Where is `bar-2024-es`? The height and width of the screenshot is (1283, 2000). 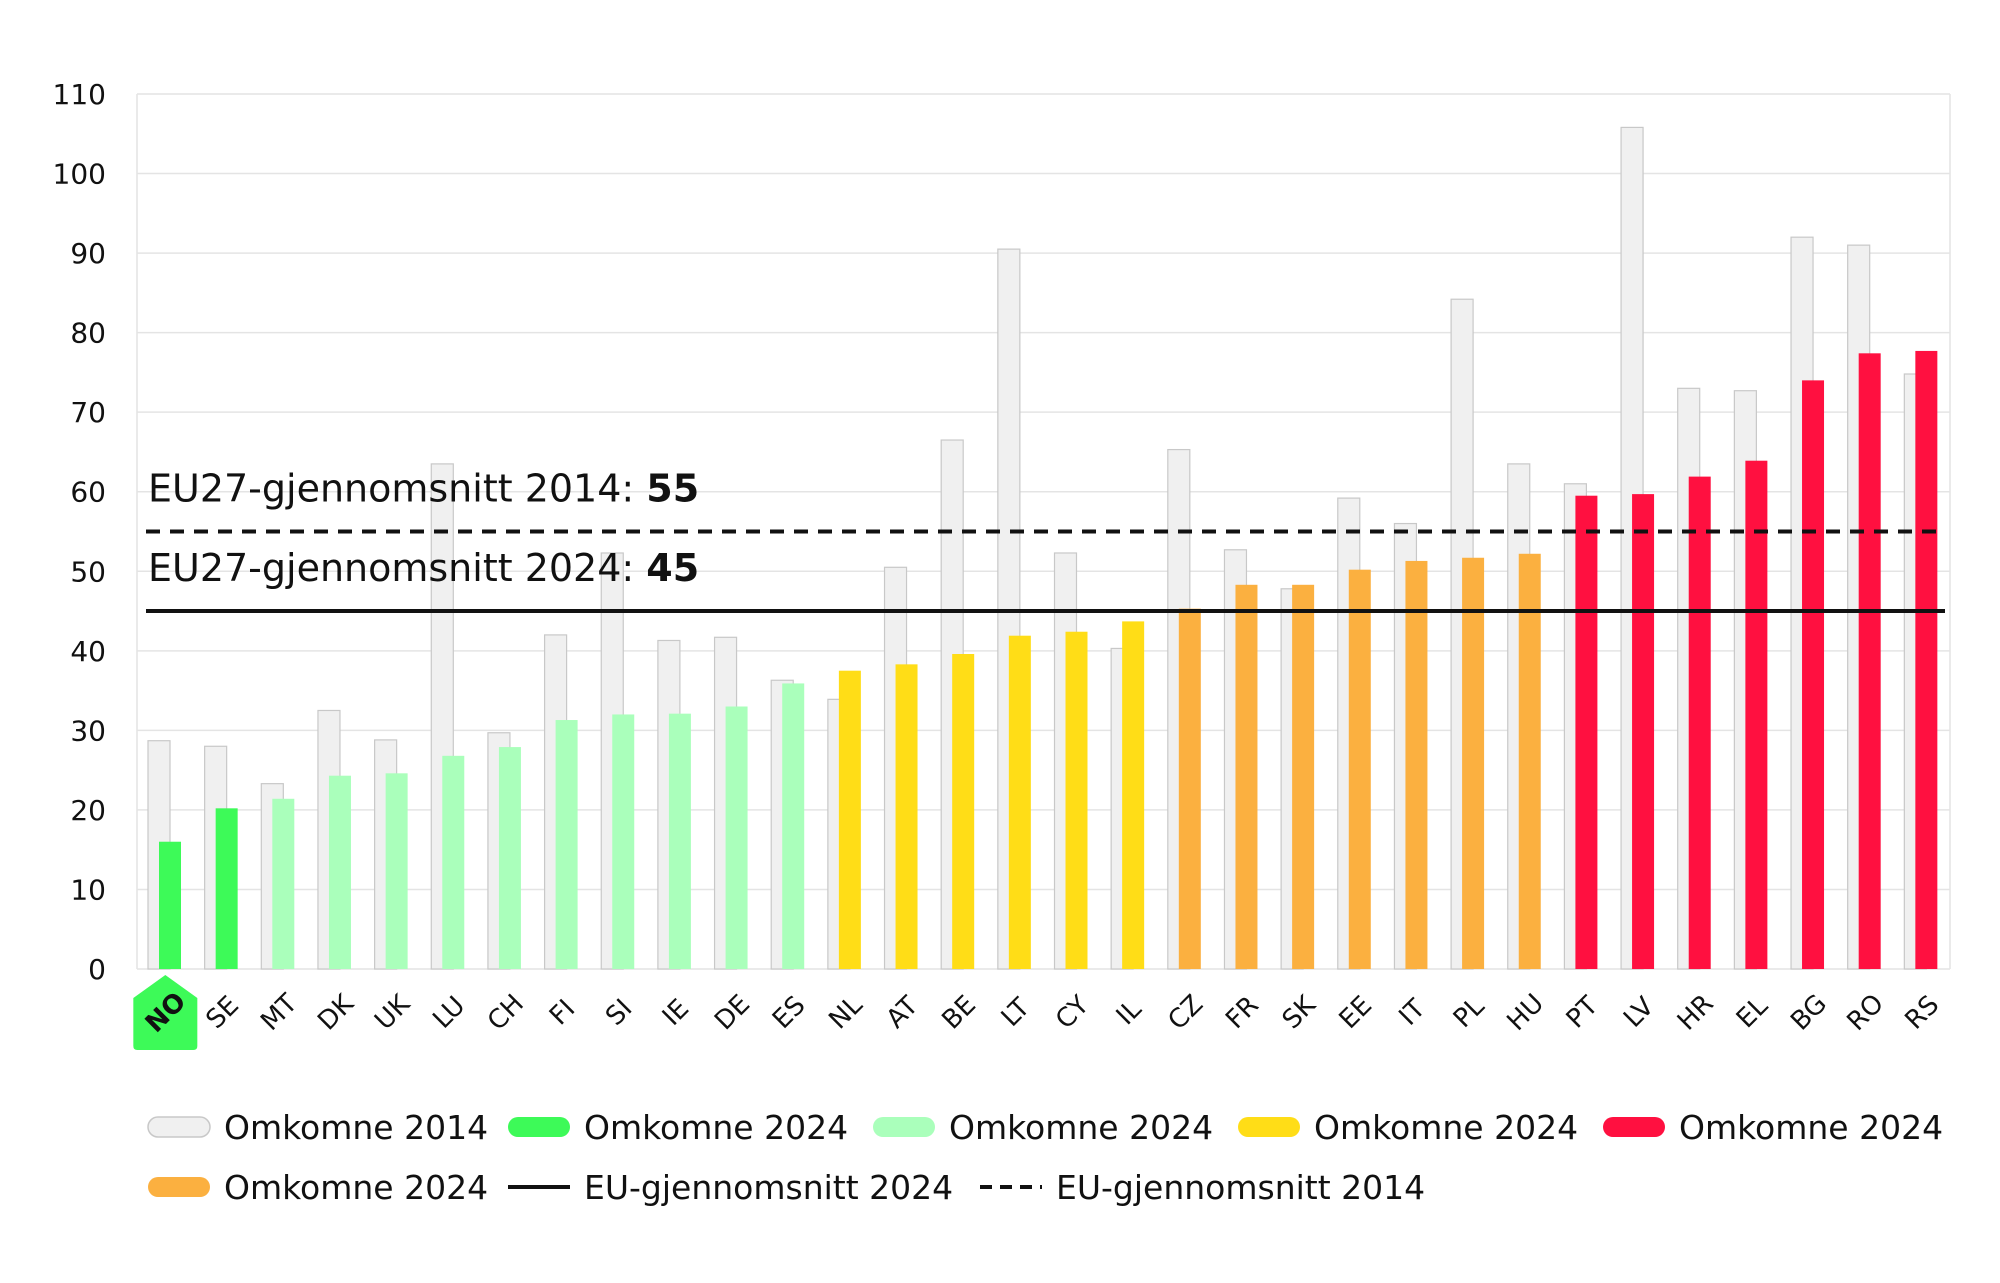
bar-2024-es is located at coordinates (793, 826).